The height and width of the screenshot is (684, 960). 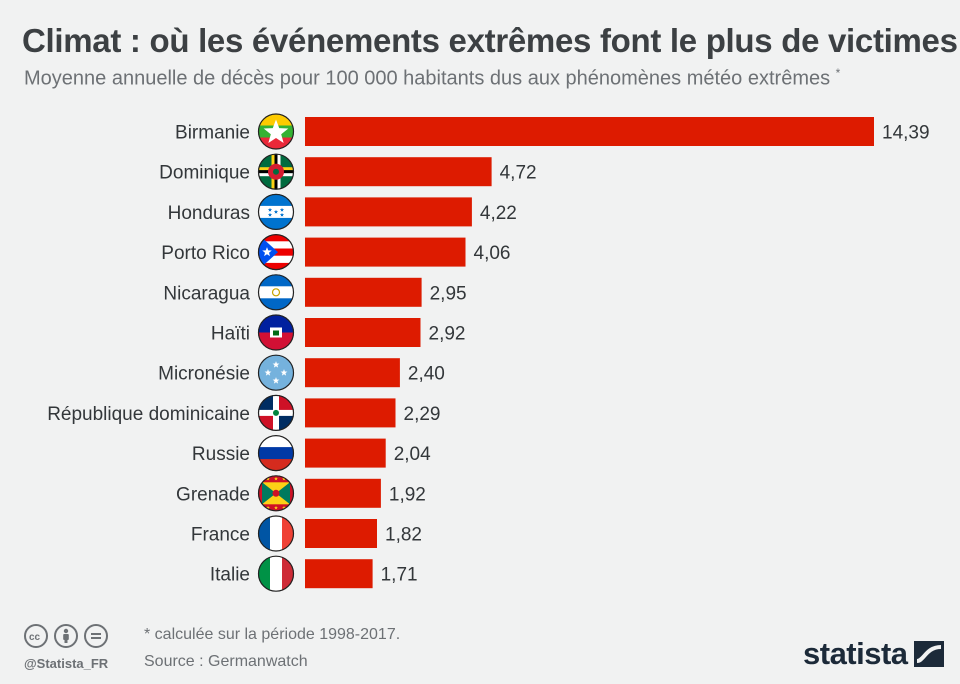 I want to click on statista-logo: statista, so click(x=873, y=654).